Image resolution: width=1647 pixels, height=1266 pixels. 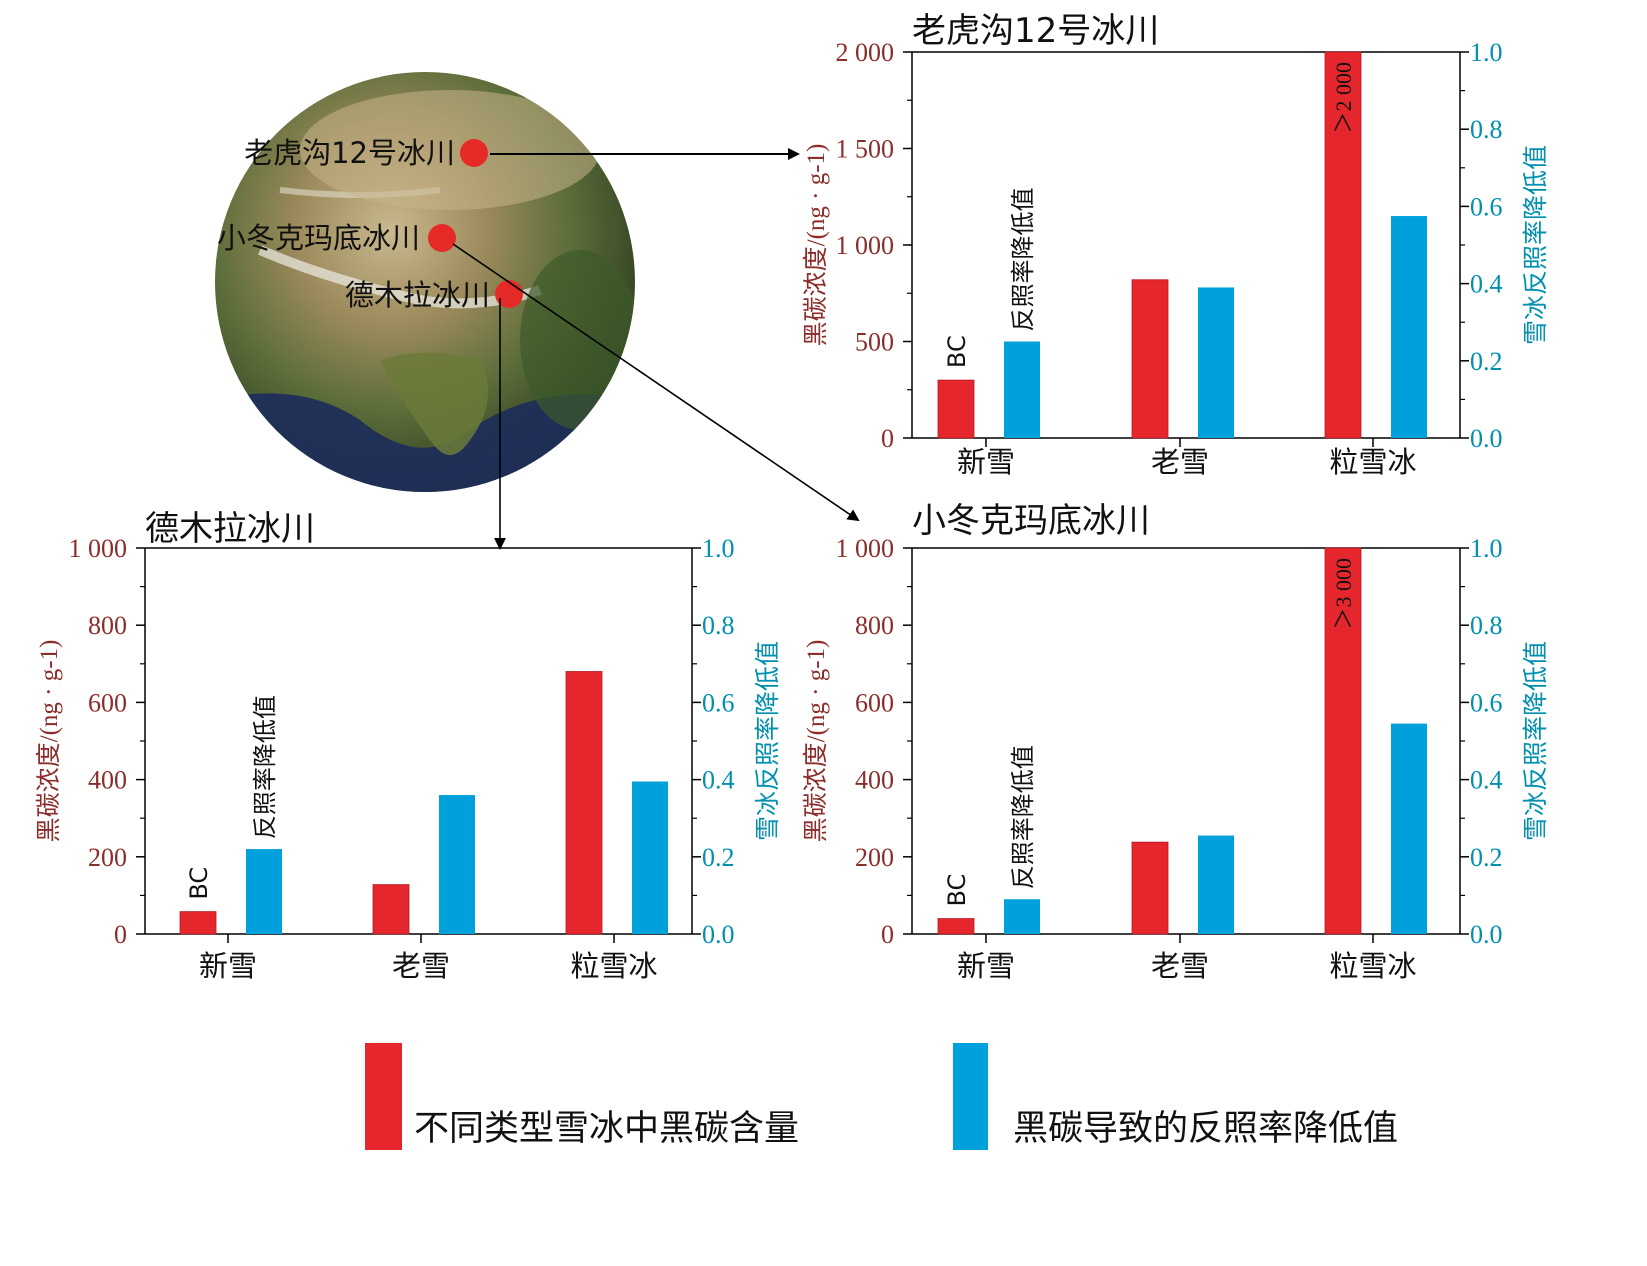 What do you see at coordinates (349, 153) in the screenshot?
I see `map-label-laohugou: 老虎沟12号冰川` at bounding box center [349, 153].